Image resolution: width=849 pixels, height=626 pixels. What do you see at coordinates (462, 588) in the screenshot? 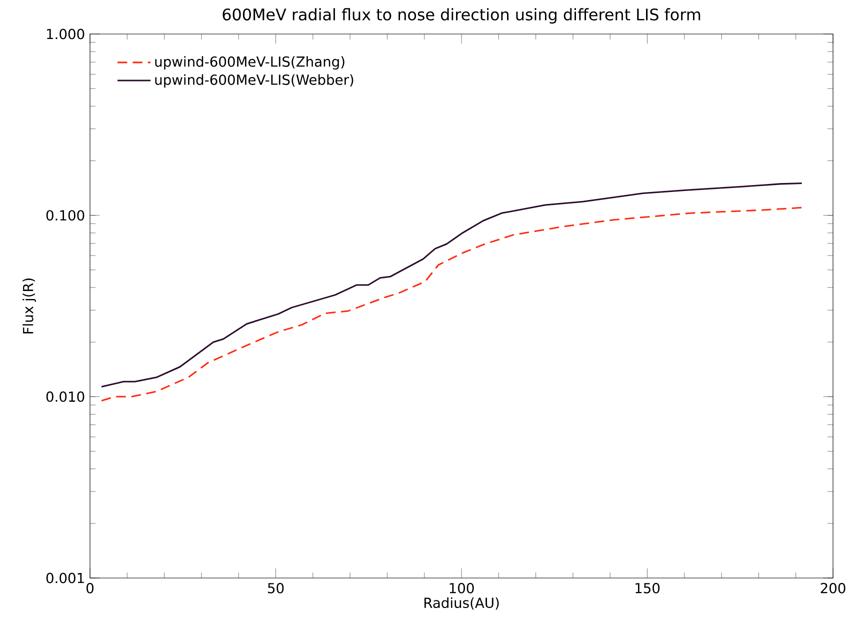
I see `x-tick-label: 100` at bounding box center [462, 588].